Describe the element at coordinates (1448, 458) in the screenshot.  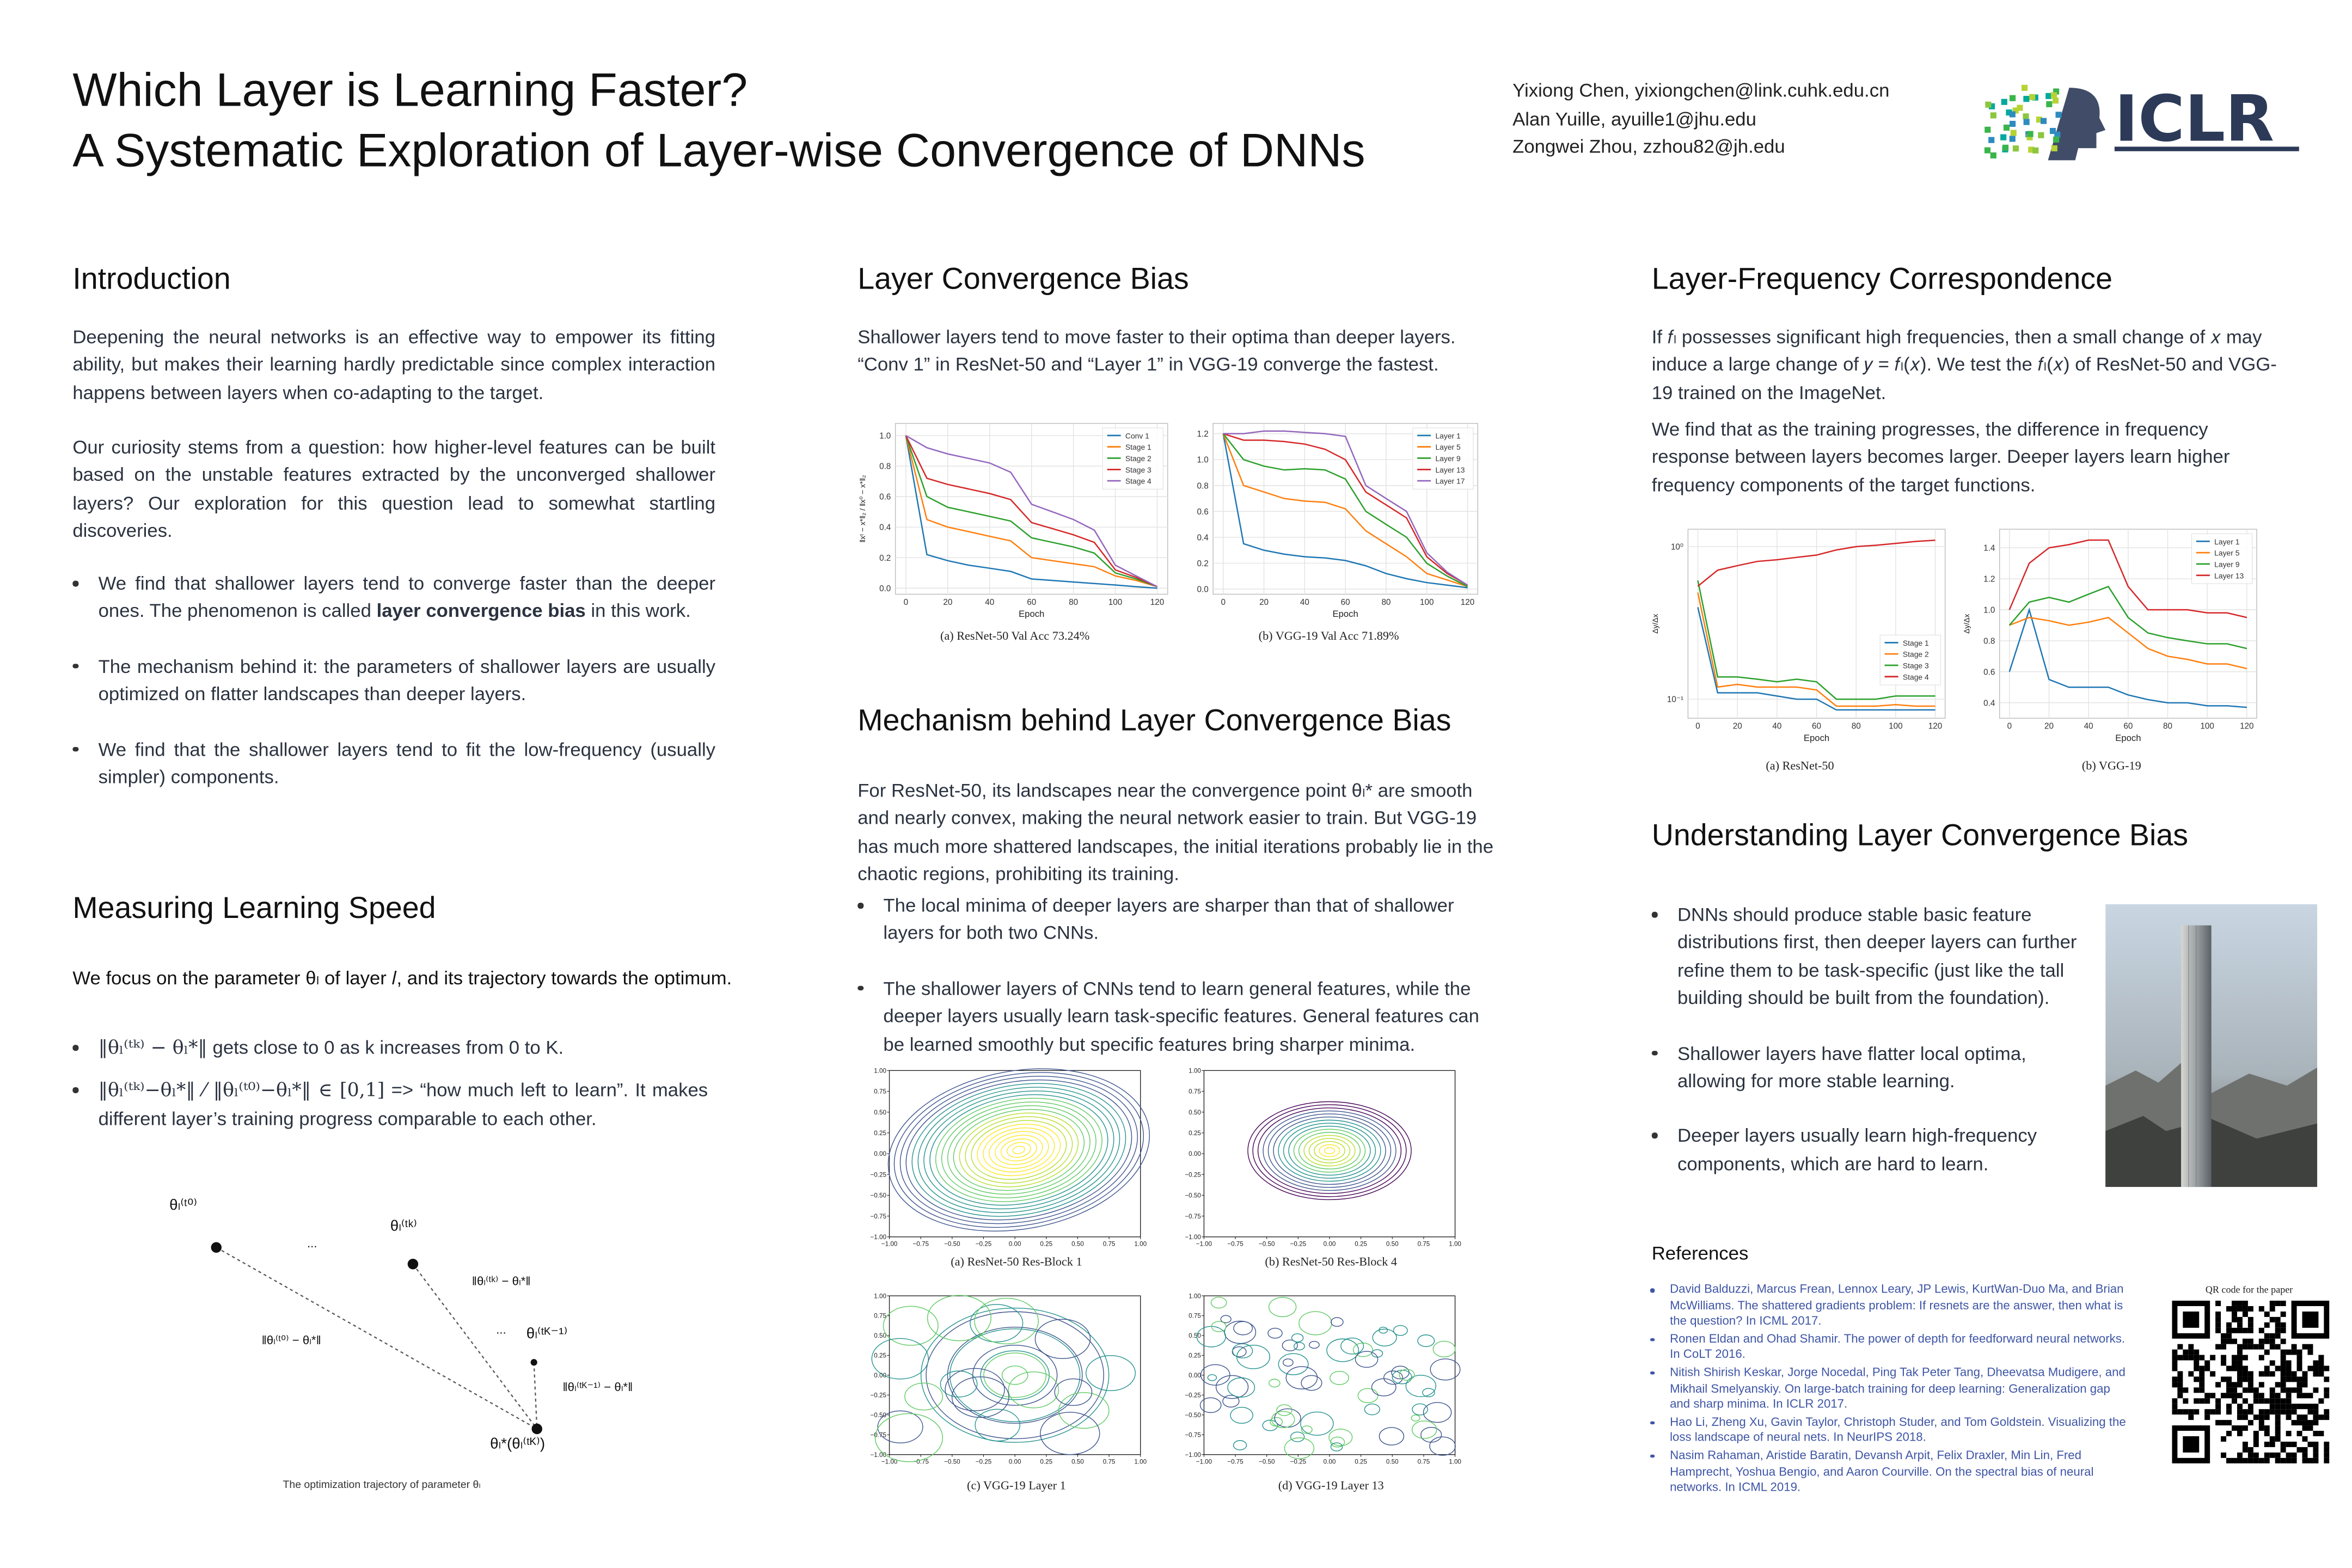
I see `legend-label: Layer 9` at that location.